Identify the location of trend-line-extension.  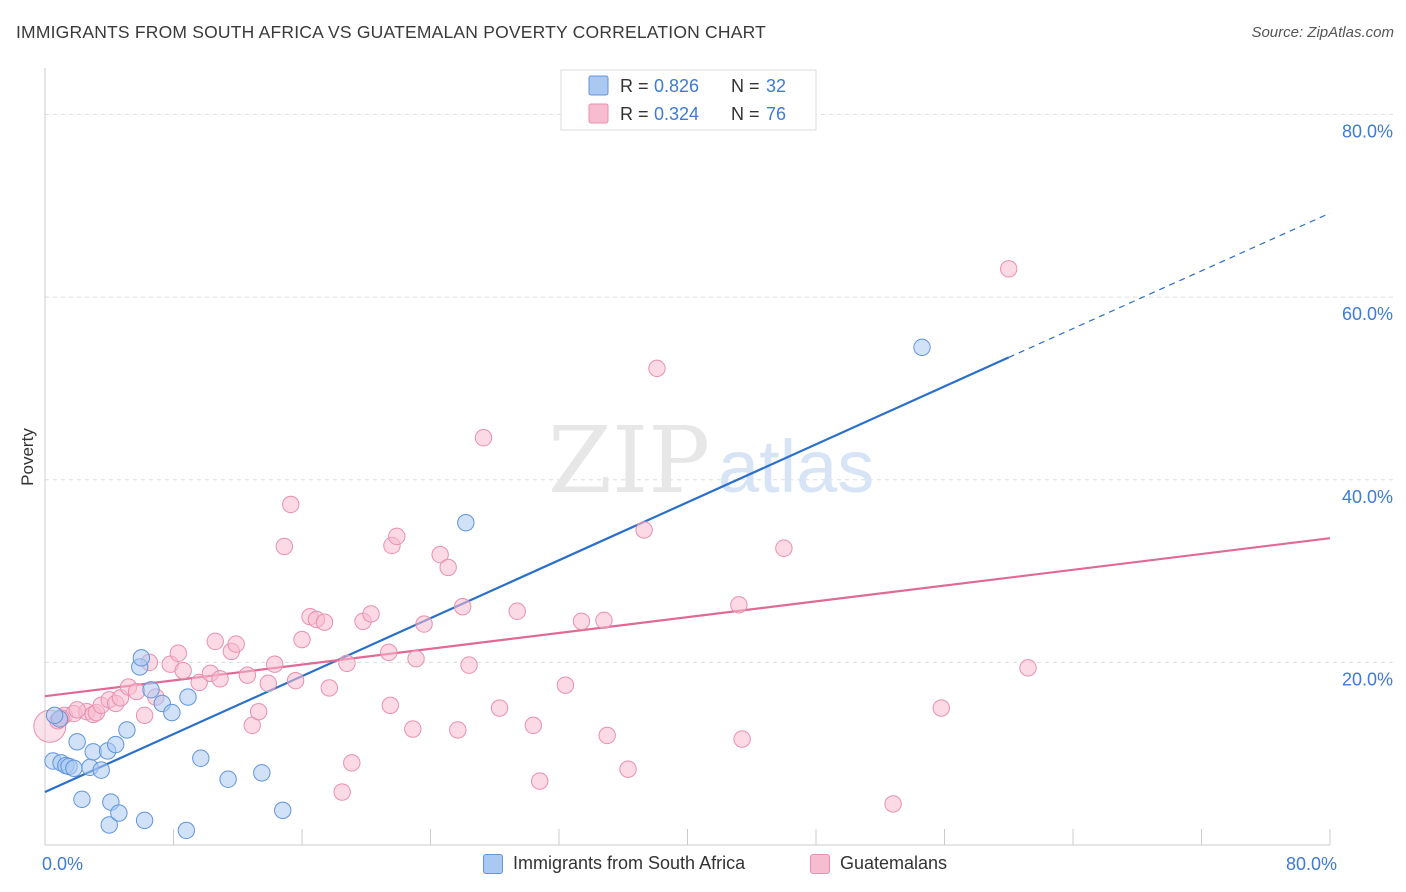
(1169, 285).